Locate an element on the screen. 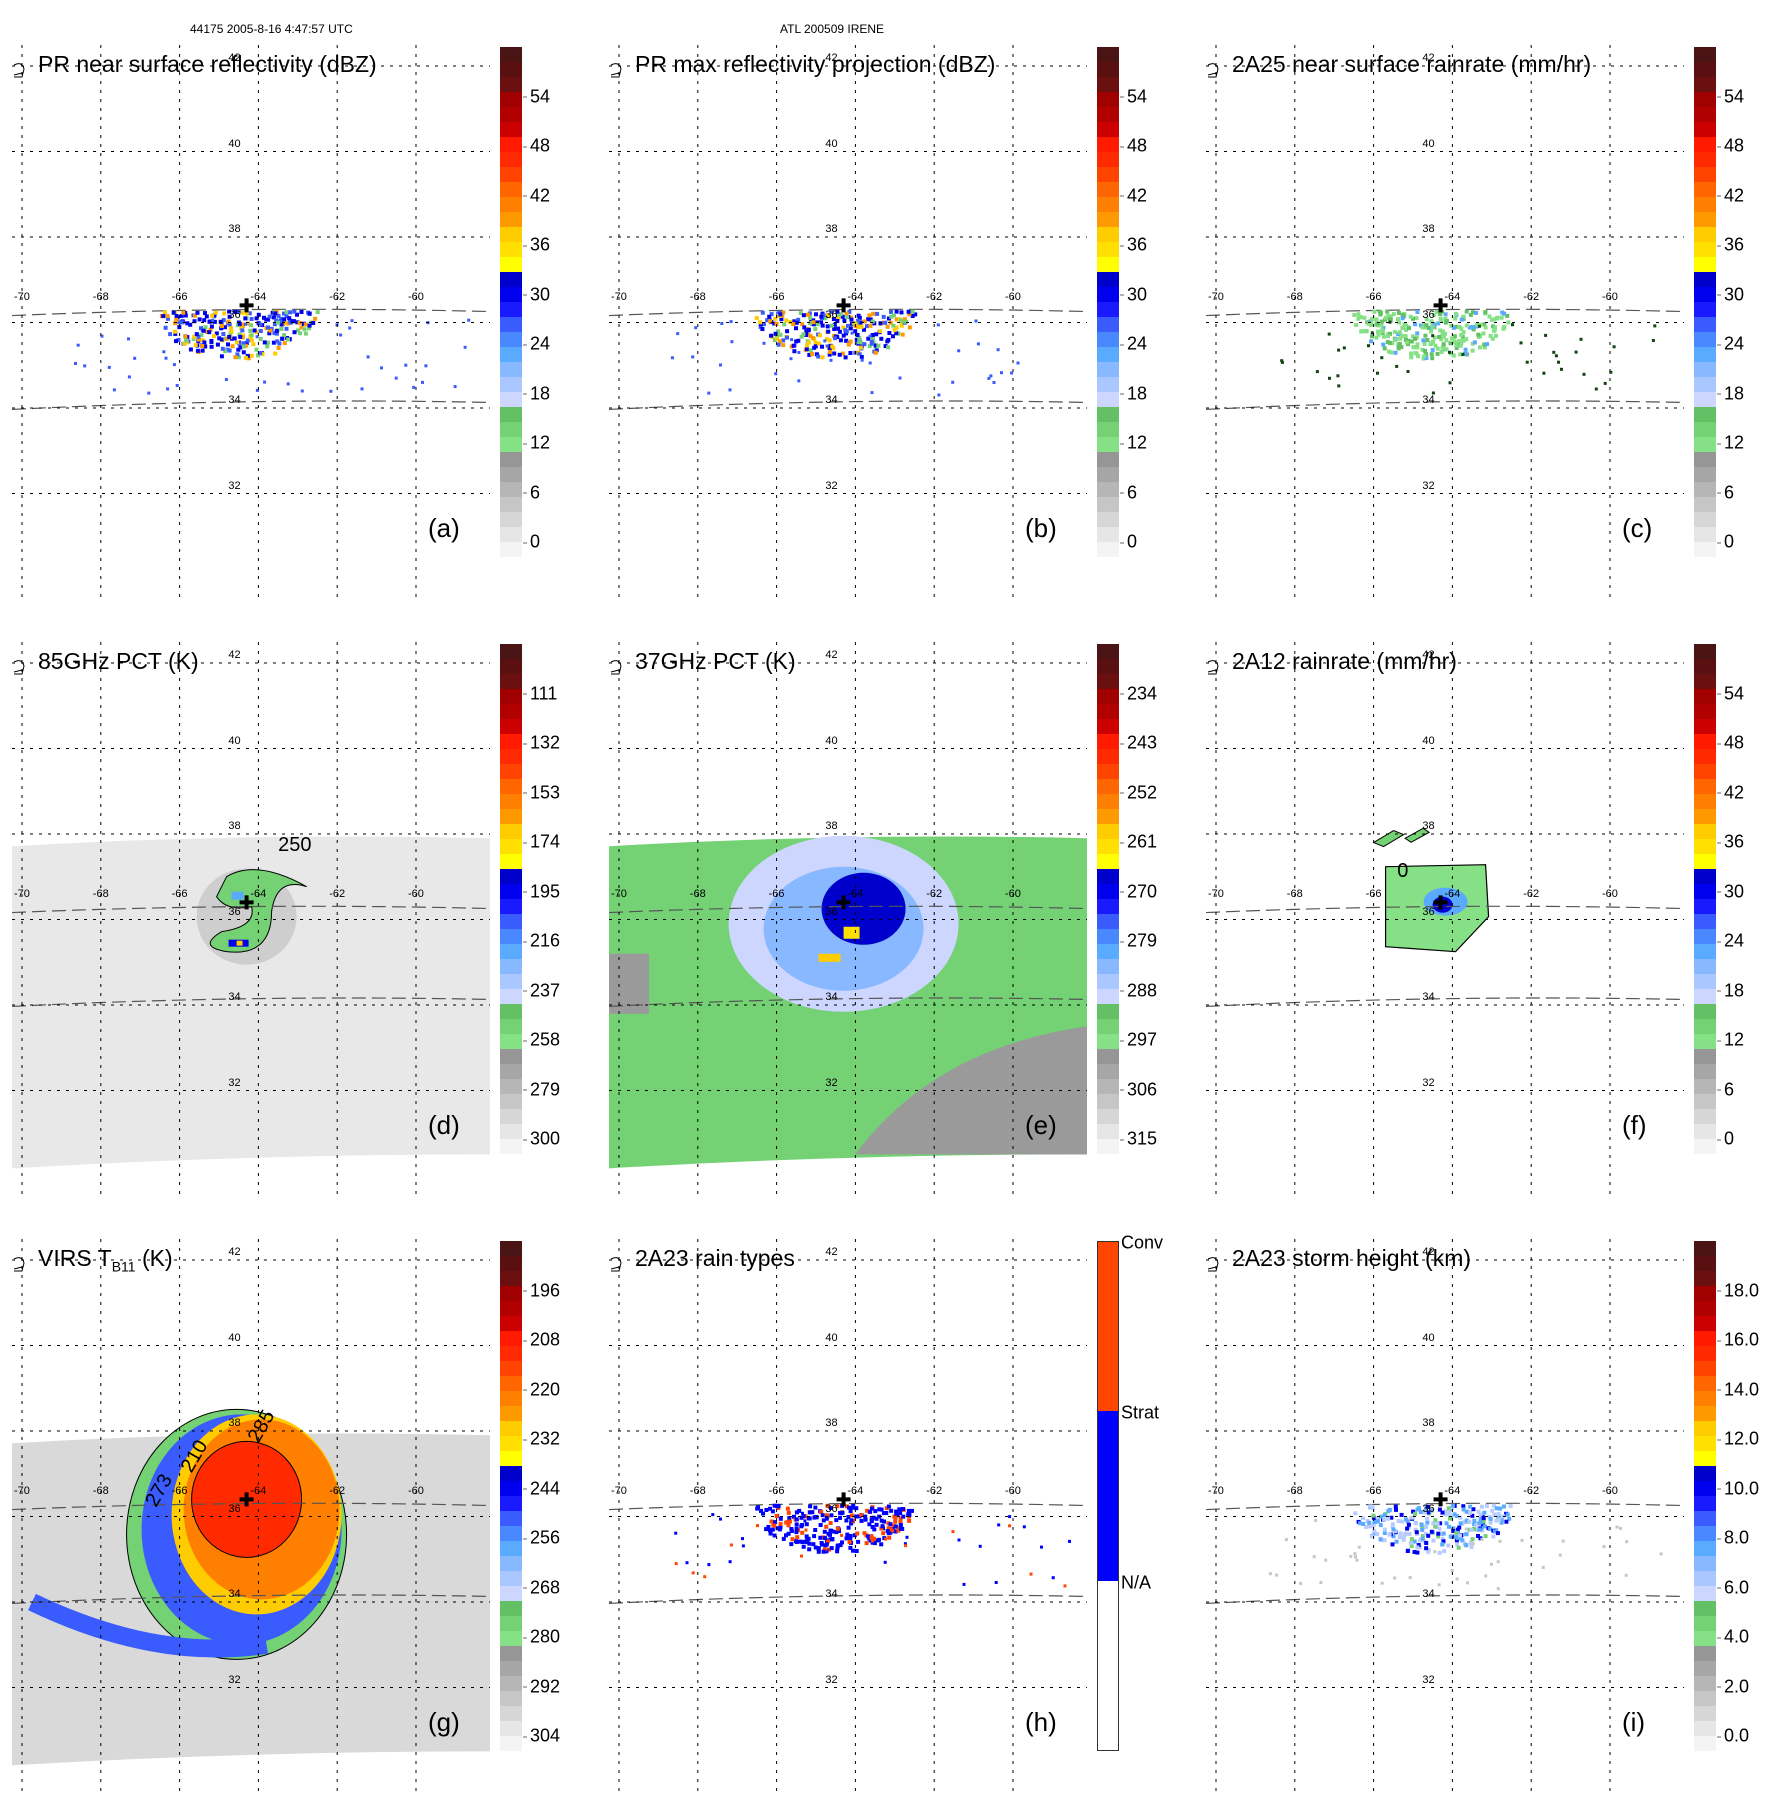 The height and width of the screenshot is (1819, 1771). latitude-label: 36 is located at coordinates (831, 1508).